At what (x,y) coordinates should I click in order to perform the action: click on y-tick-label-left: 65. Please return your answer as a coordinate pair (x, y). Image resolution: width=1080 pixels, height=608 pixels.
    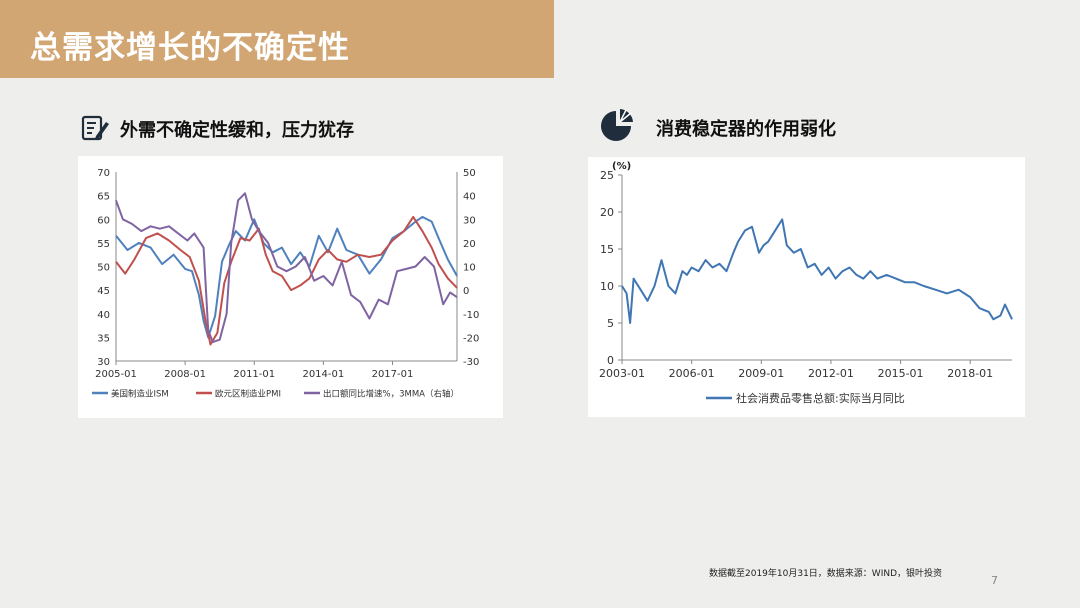
    Looking at the image, I should click on (103, 197).